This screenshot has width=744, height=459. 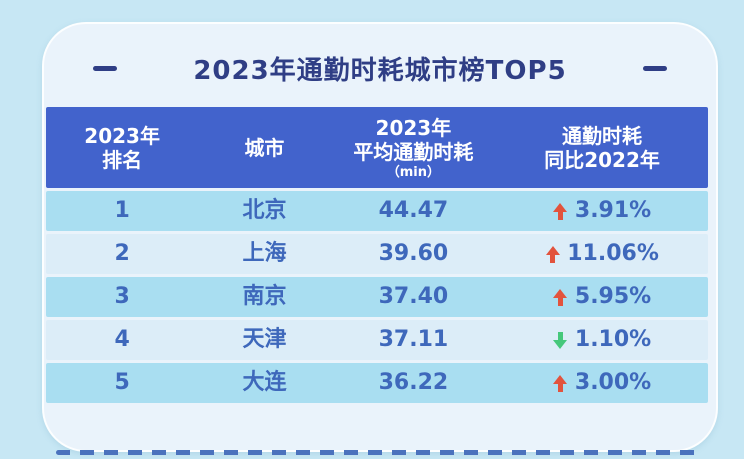 I want to click on table-row: 4 天津 37.11 1.10%, so click(x=377, y=340).